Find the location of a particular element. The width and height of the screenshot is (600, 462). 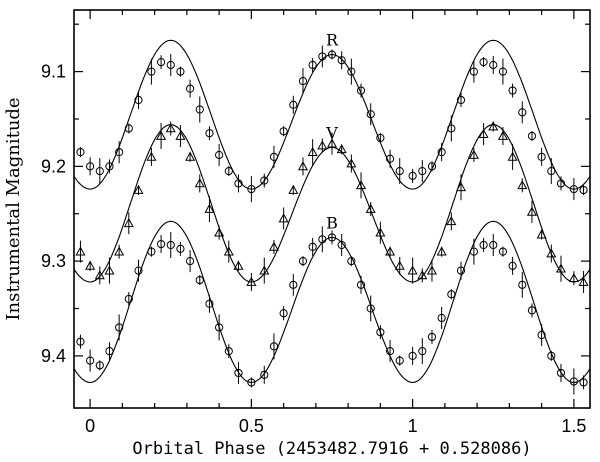

x-tick-label: 0 is located at coordinates (90, 426).